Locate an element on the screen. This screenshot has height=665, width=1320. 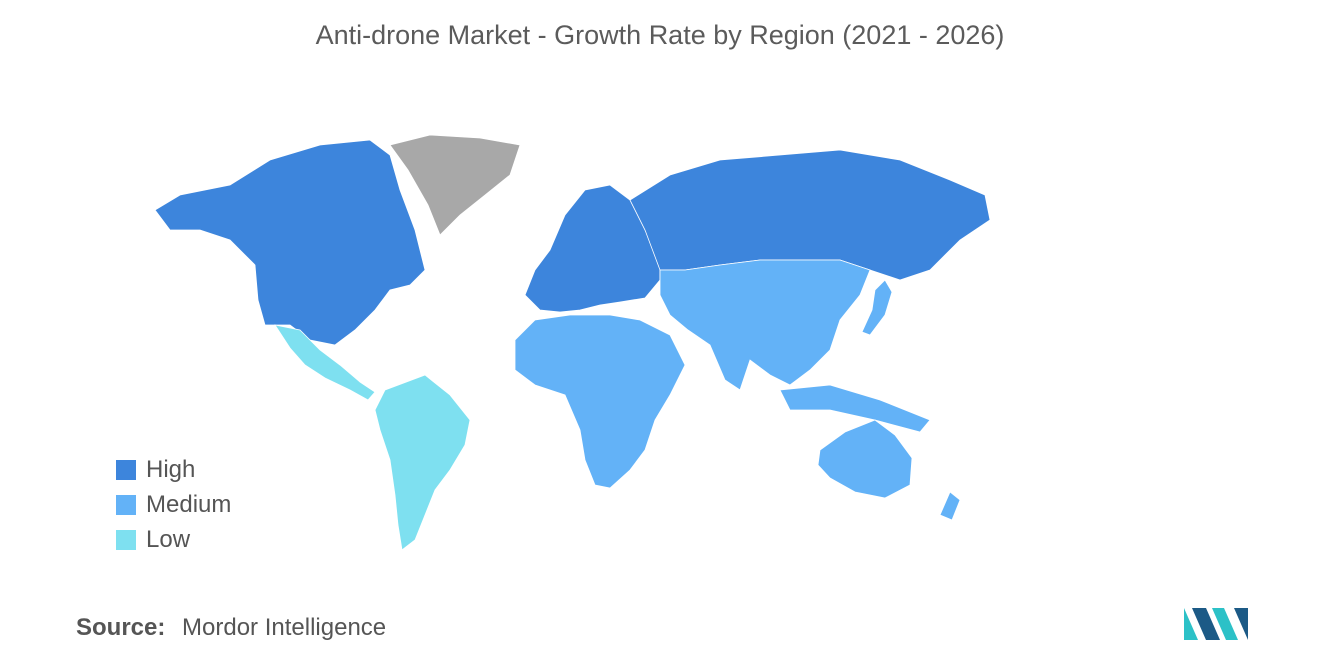
legend-item-medium: Medium is located at coordinates (173, 504).